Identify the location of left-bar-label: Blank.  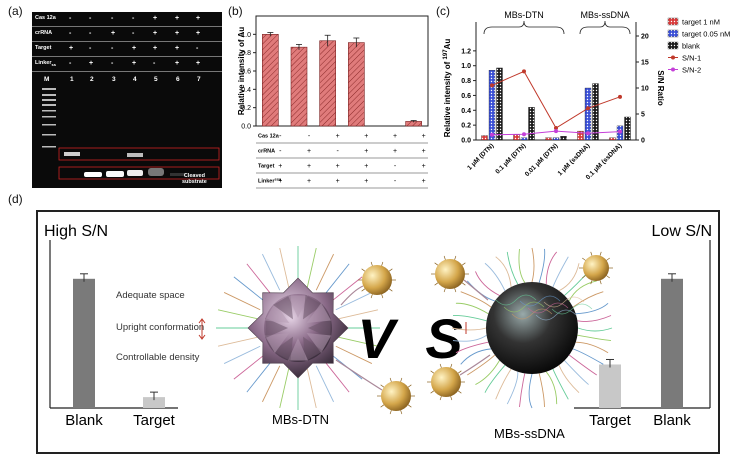
(84, 420).